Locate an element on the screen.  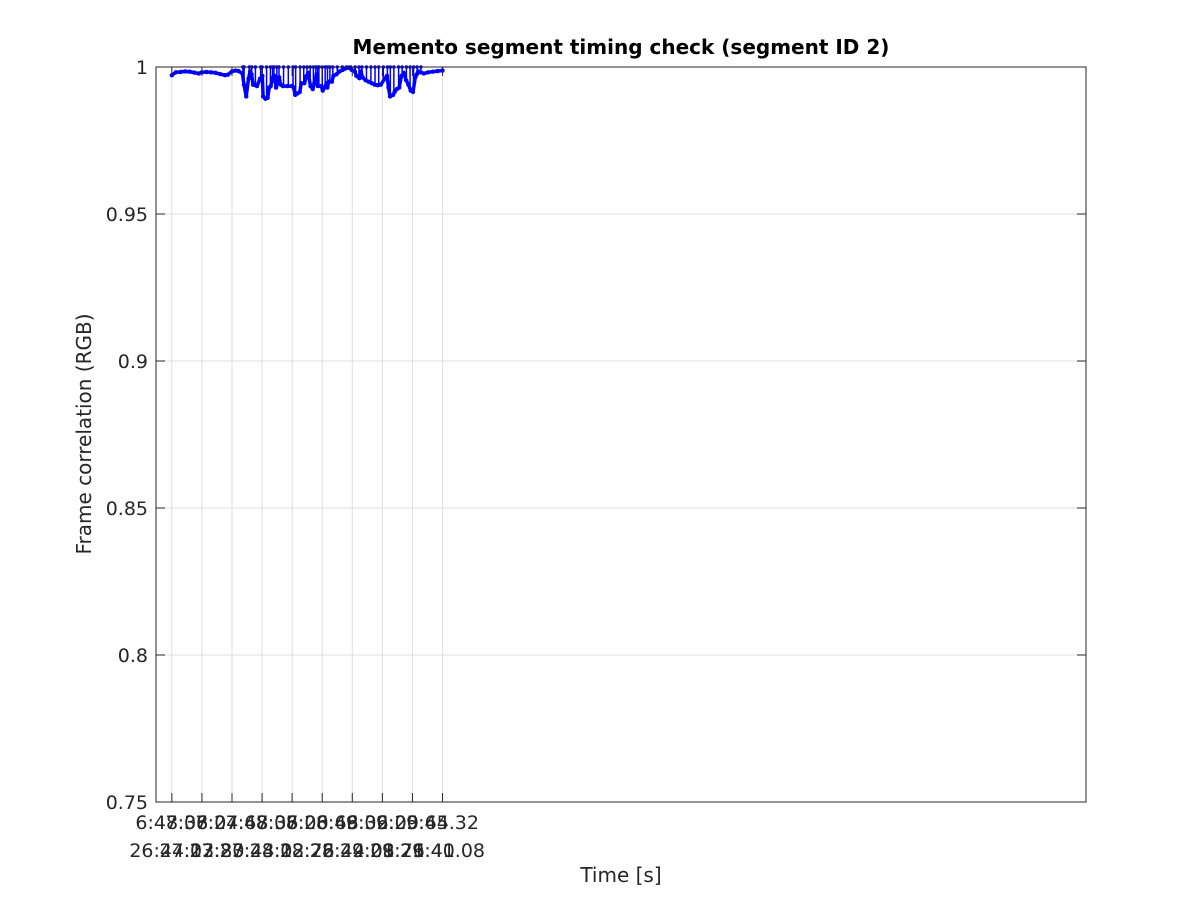
x-tick-label-source-time: 27:23.44 is located at coordinates (231, 851).